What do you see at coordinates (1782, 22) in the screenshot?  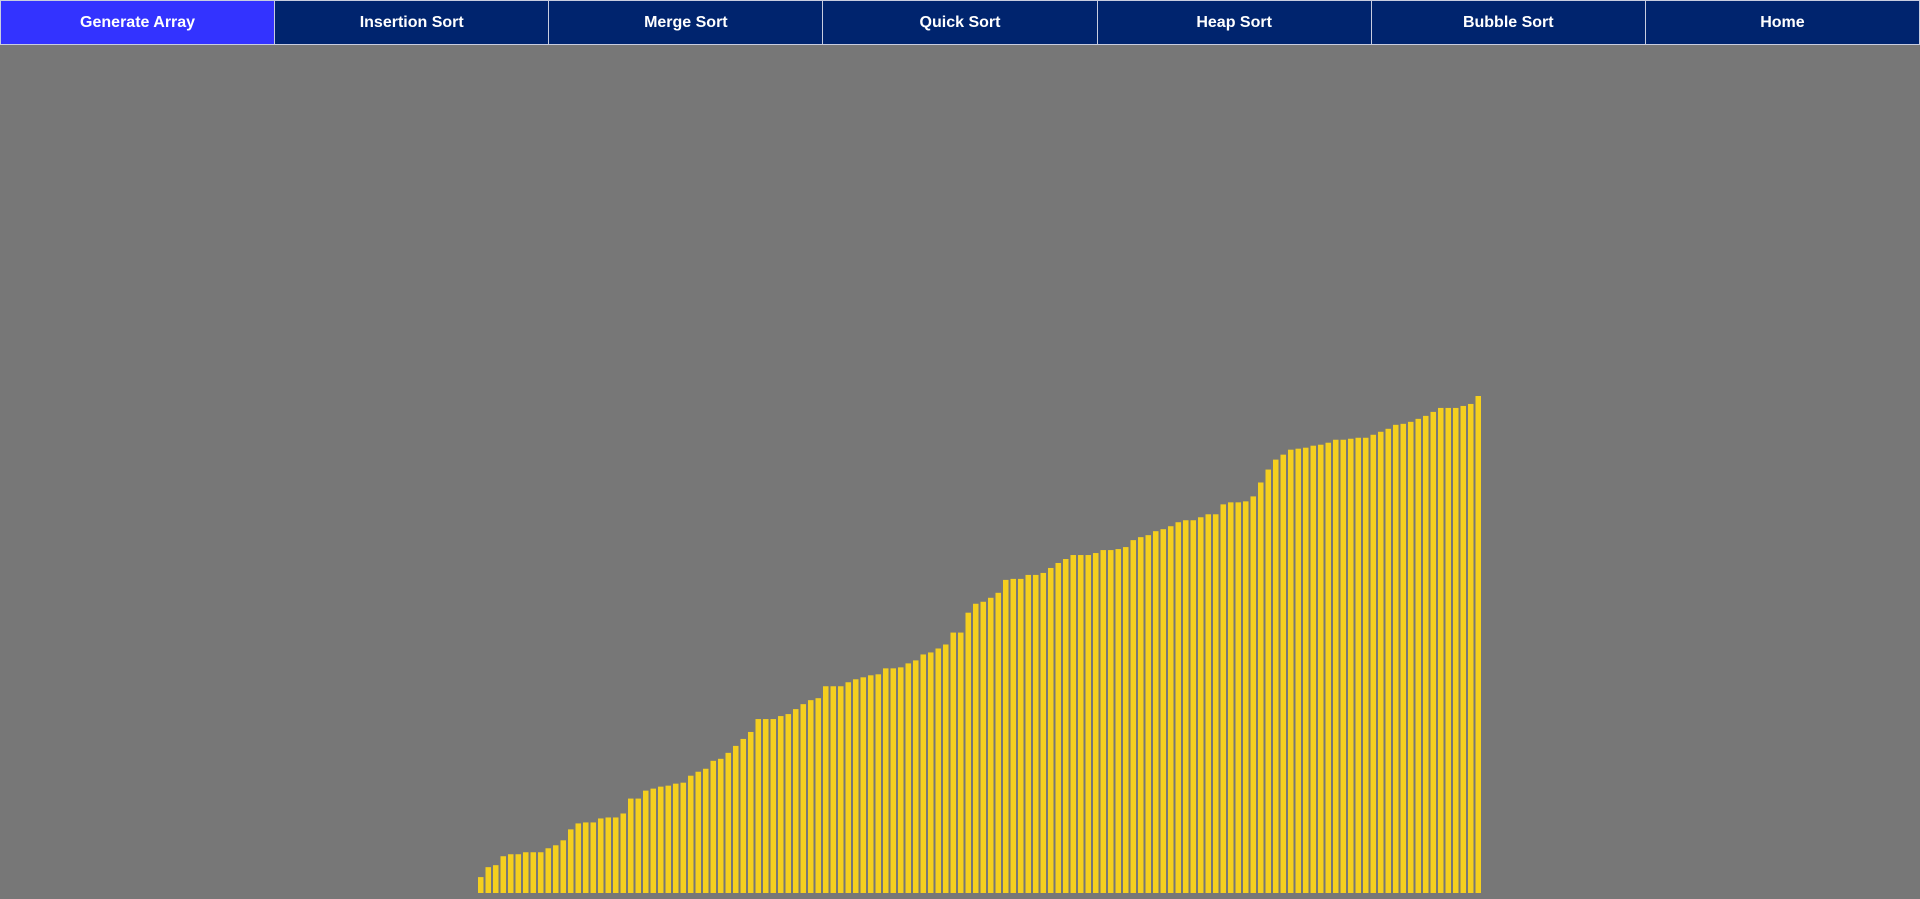 I see `home-button: Home` at bounding box center [1782, 22].